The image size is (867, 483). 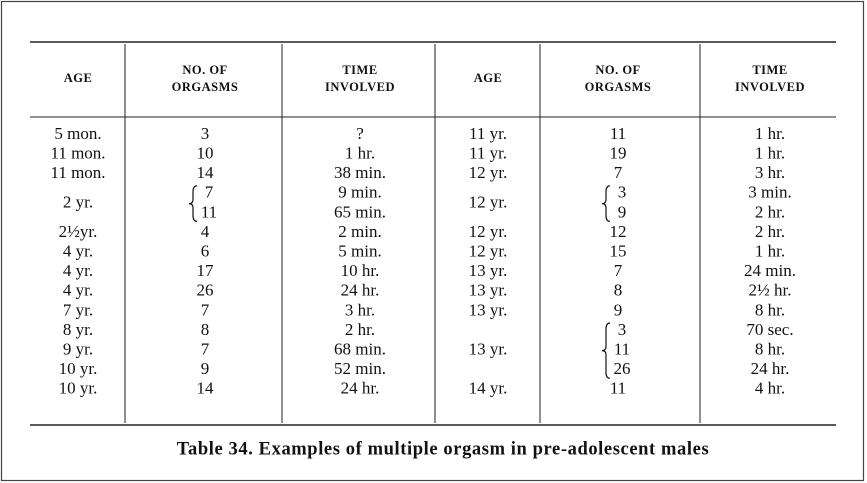 I want to click on orgasm-count: 12, so click(x=618, y=231).